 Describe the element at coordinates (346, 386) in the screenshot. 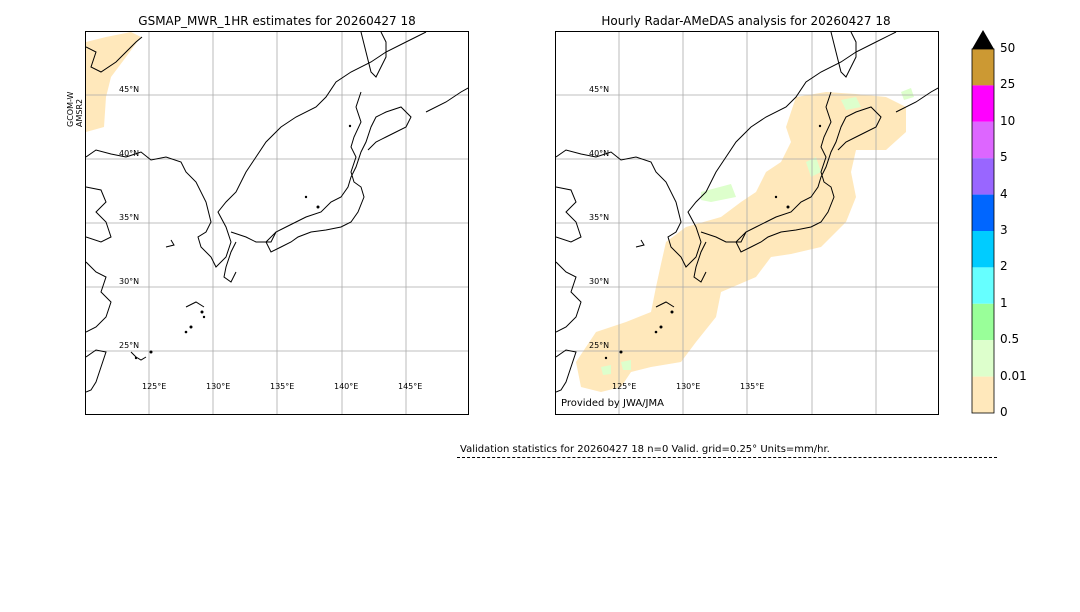

I see `left-lon-label-140: 140°E` at that location.